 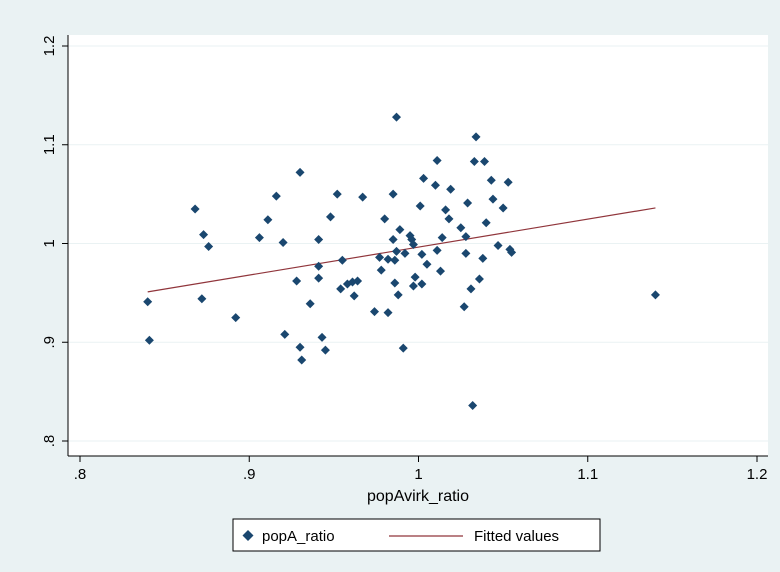 I want to click on x-axis-title: popAvirk_ratio, so click(x=418, y=496).